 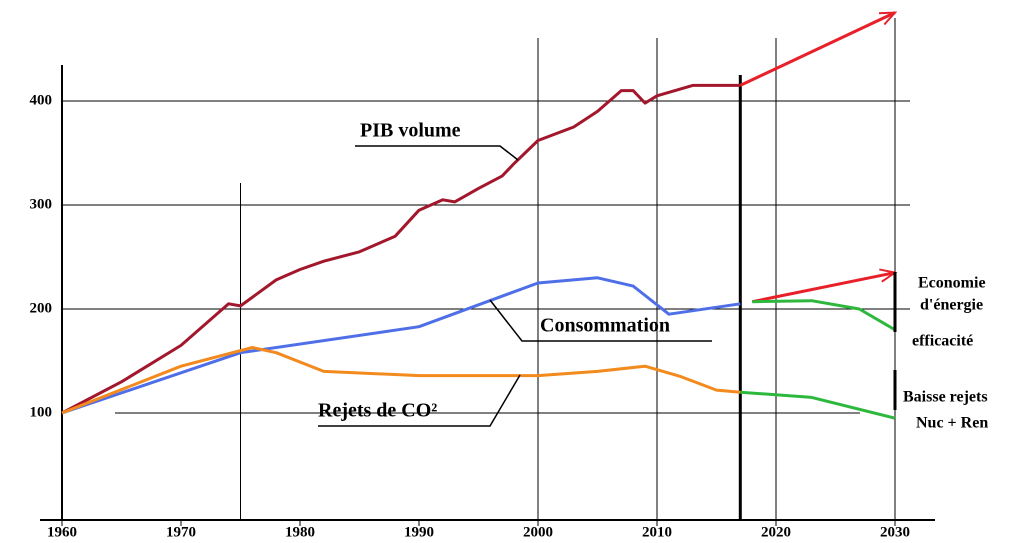 What do you see at coordinates (41, 308) in the screenshot?
I see `y-tick-label: 200` at bounding box center [41, 308].